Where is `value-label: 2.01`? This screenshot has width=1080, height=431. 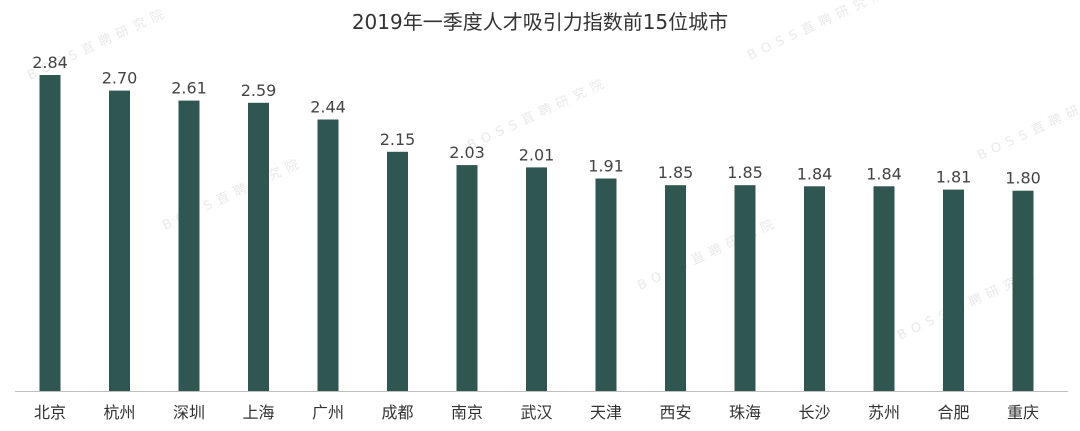
value-label: 2.01 is located at coordinates (537, 154).